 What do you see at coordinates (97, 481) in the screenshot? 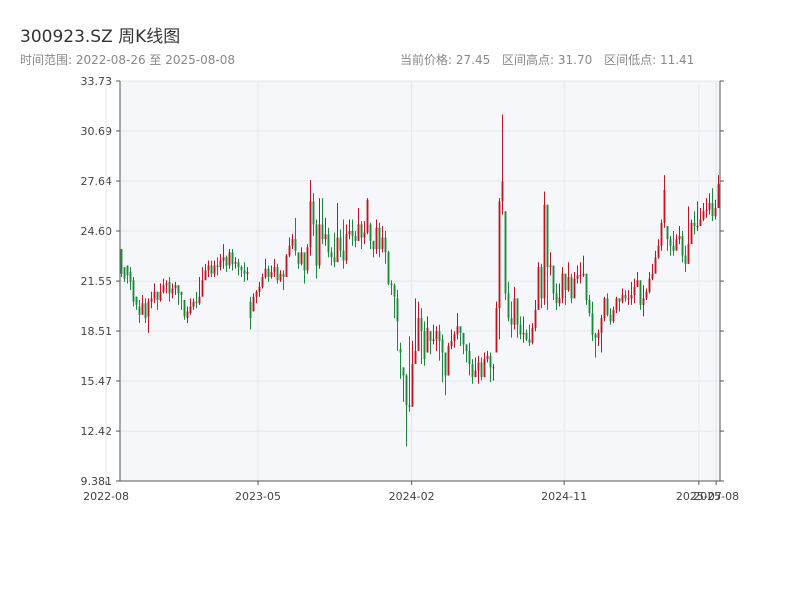
I see `y-tick-label: 9.381` at bounding box center [97, 481].